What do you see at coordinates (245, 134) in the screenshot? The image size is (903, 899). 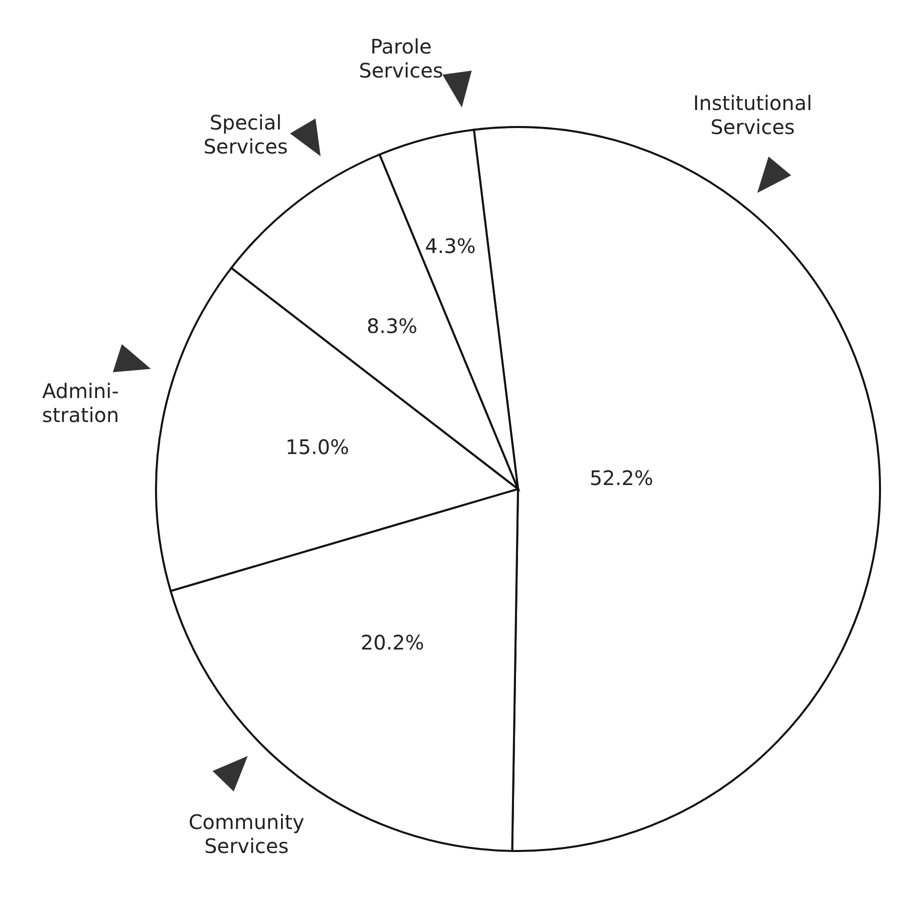 I see `slice-label: Special Services` at bounding box center [245, 134].